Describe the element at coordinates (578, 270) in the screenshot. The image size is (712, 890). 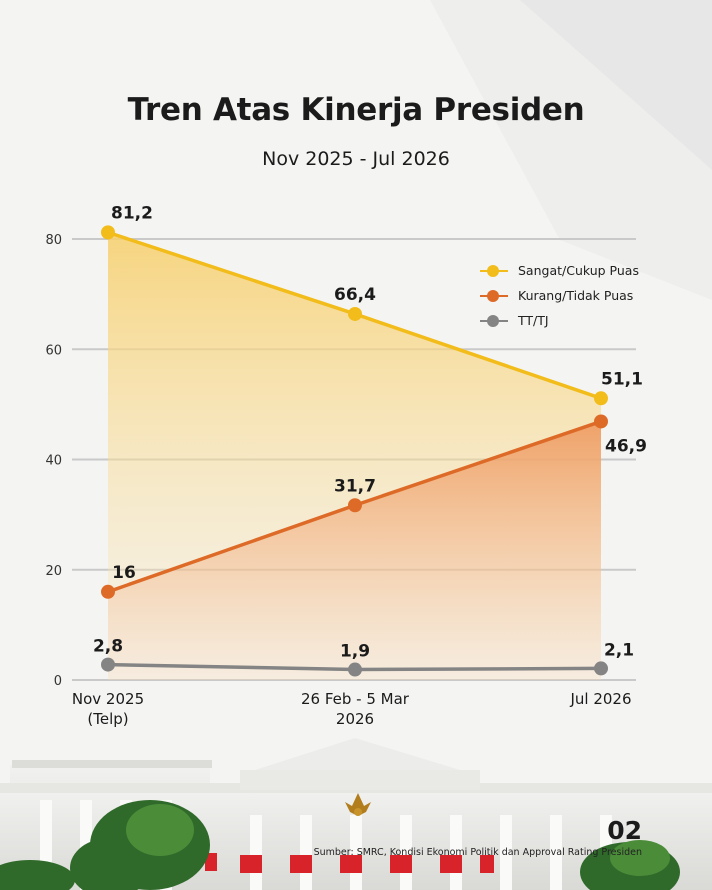
I see `legend-label: Sangat/Cukup Puas` at that location.